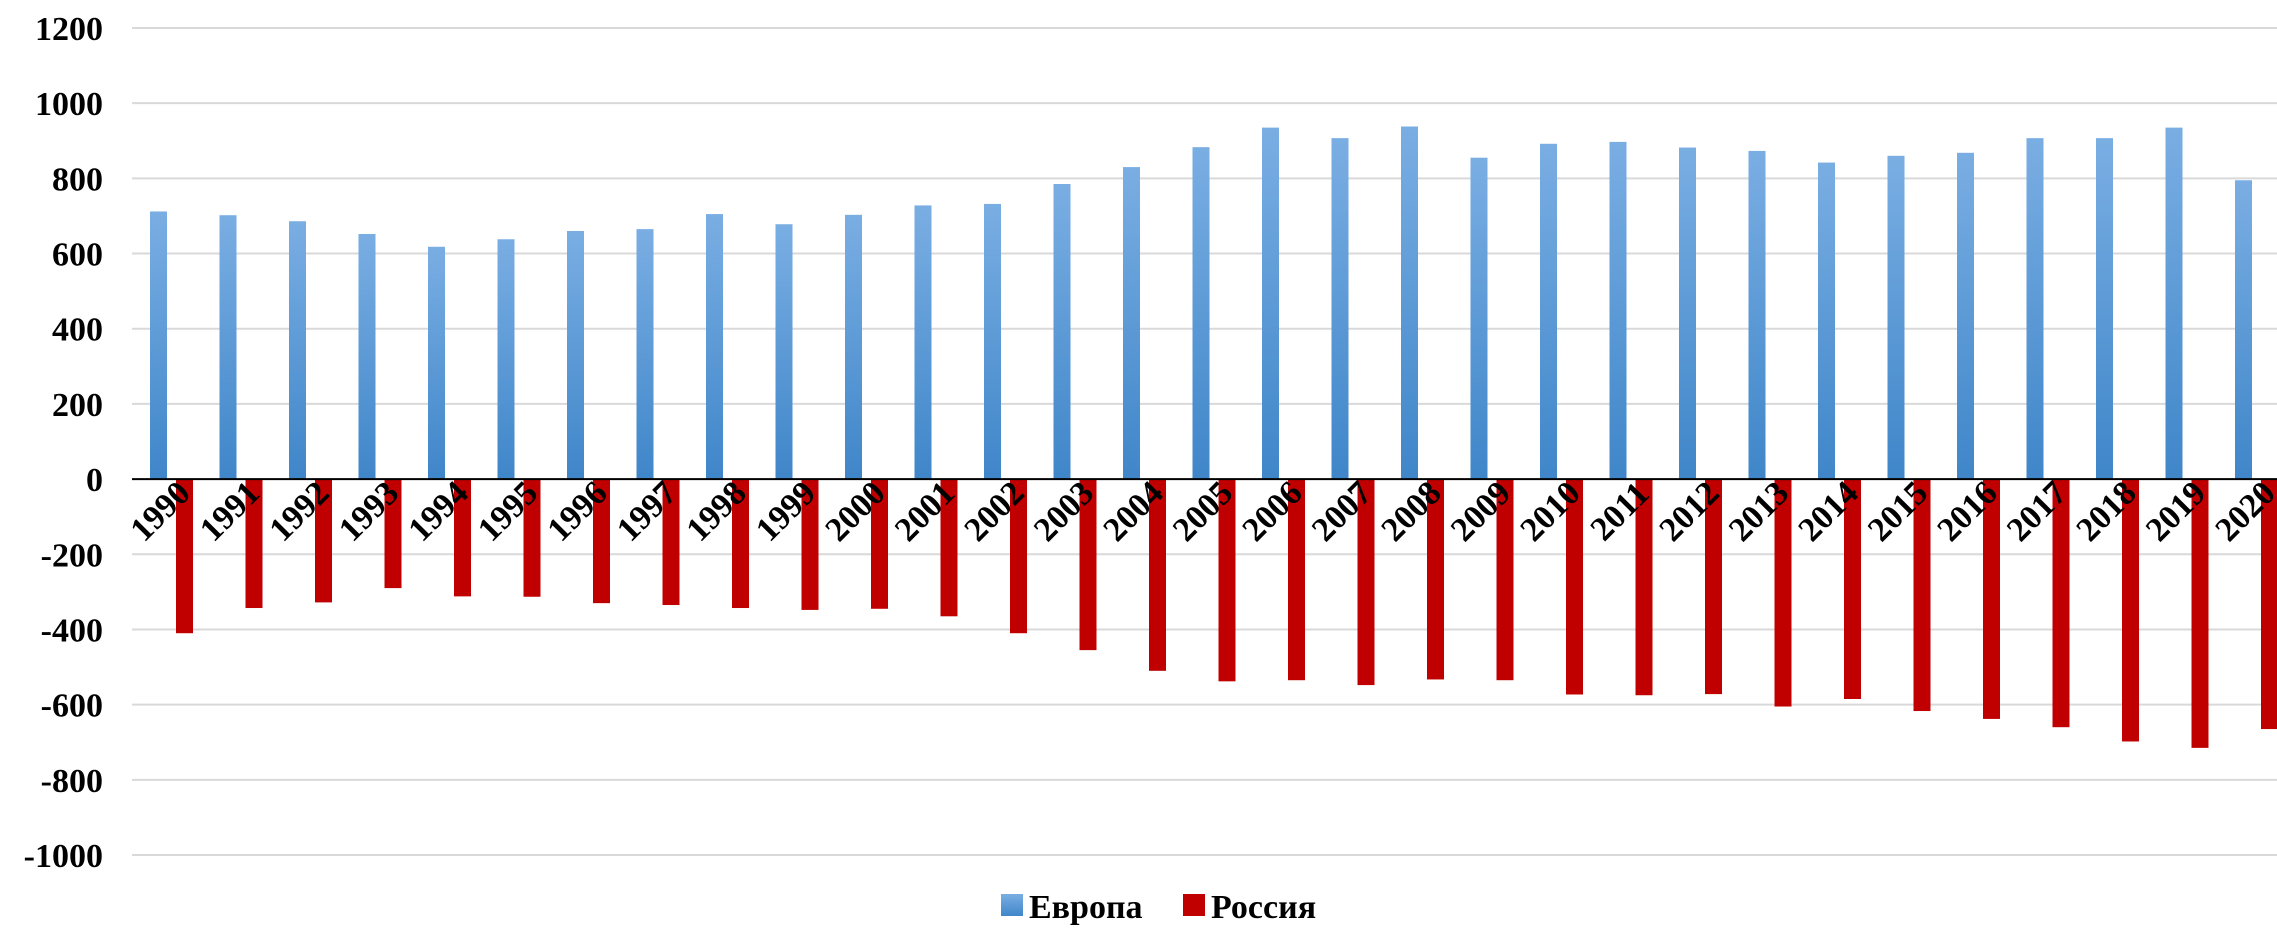 This screenshot has height=936, width=2277. What do you see at coordinates (1435, 579) in the screenshot?
I see `bar-russia-2008` at bounding box center [1435, 579].